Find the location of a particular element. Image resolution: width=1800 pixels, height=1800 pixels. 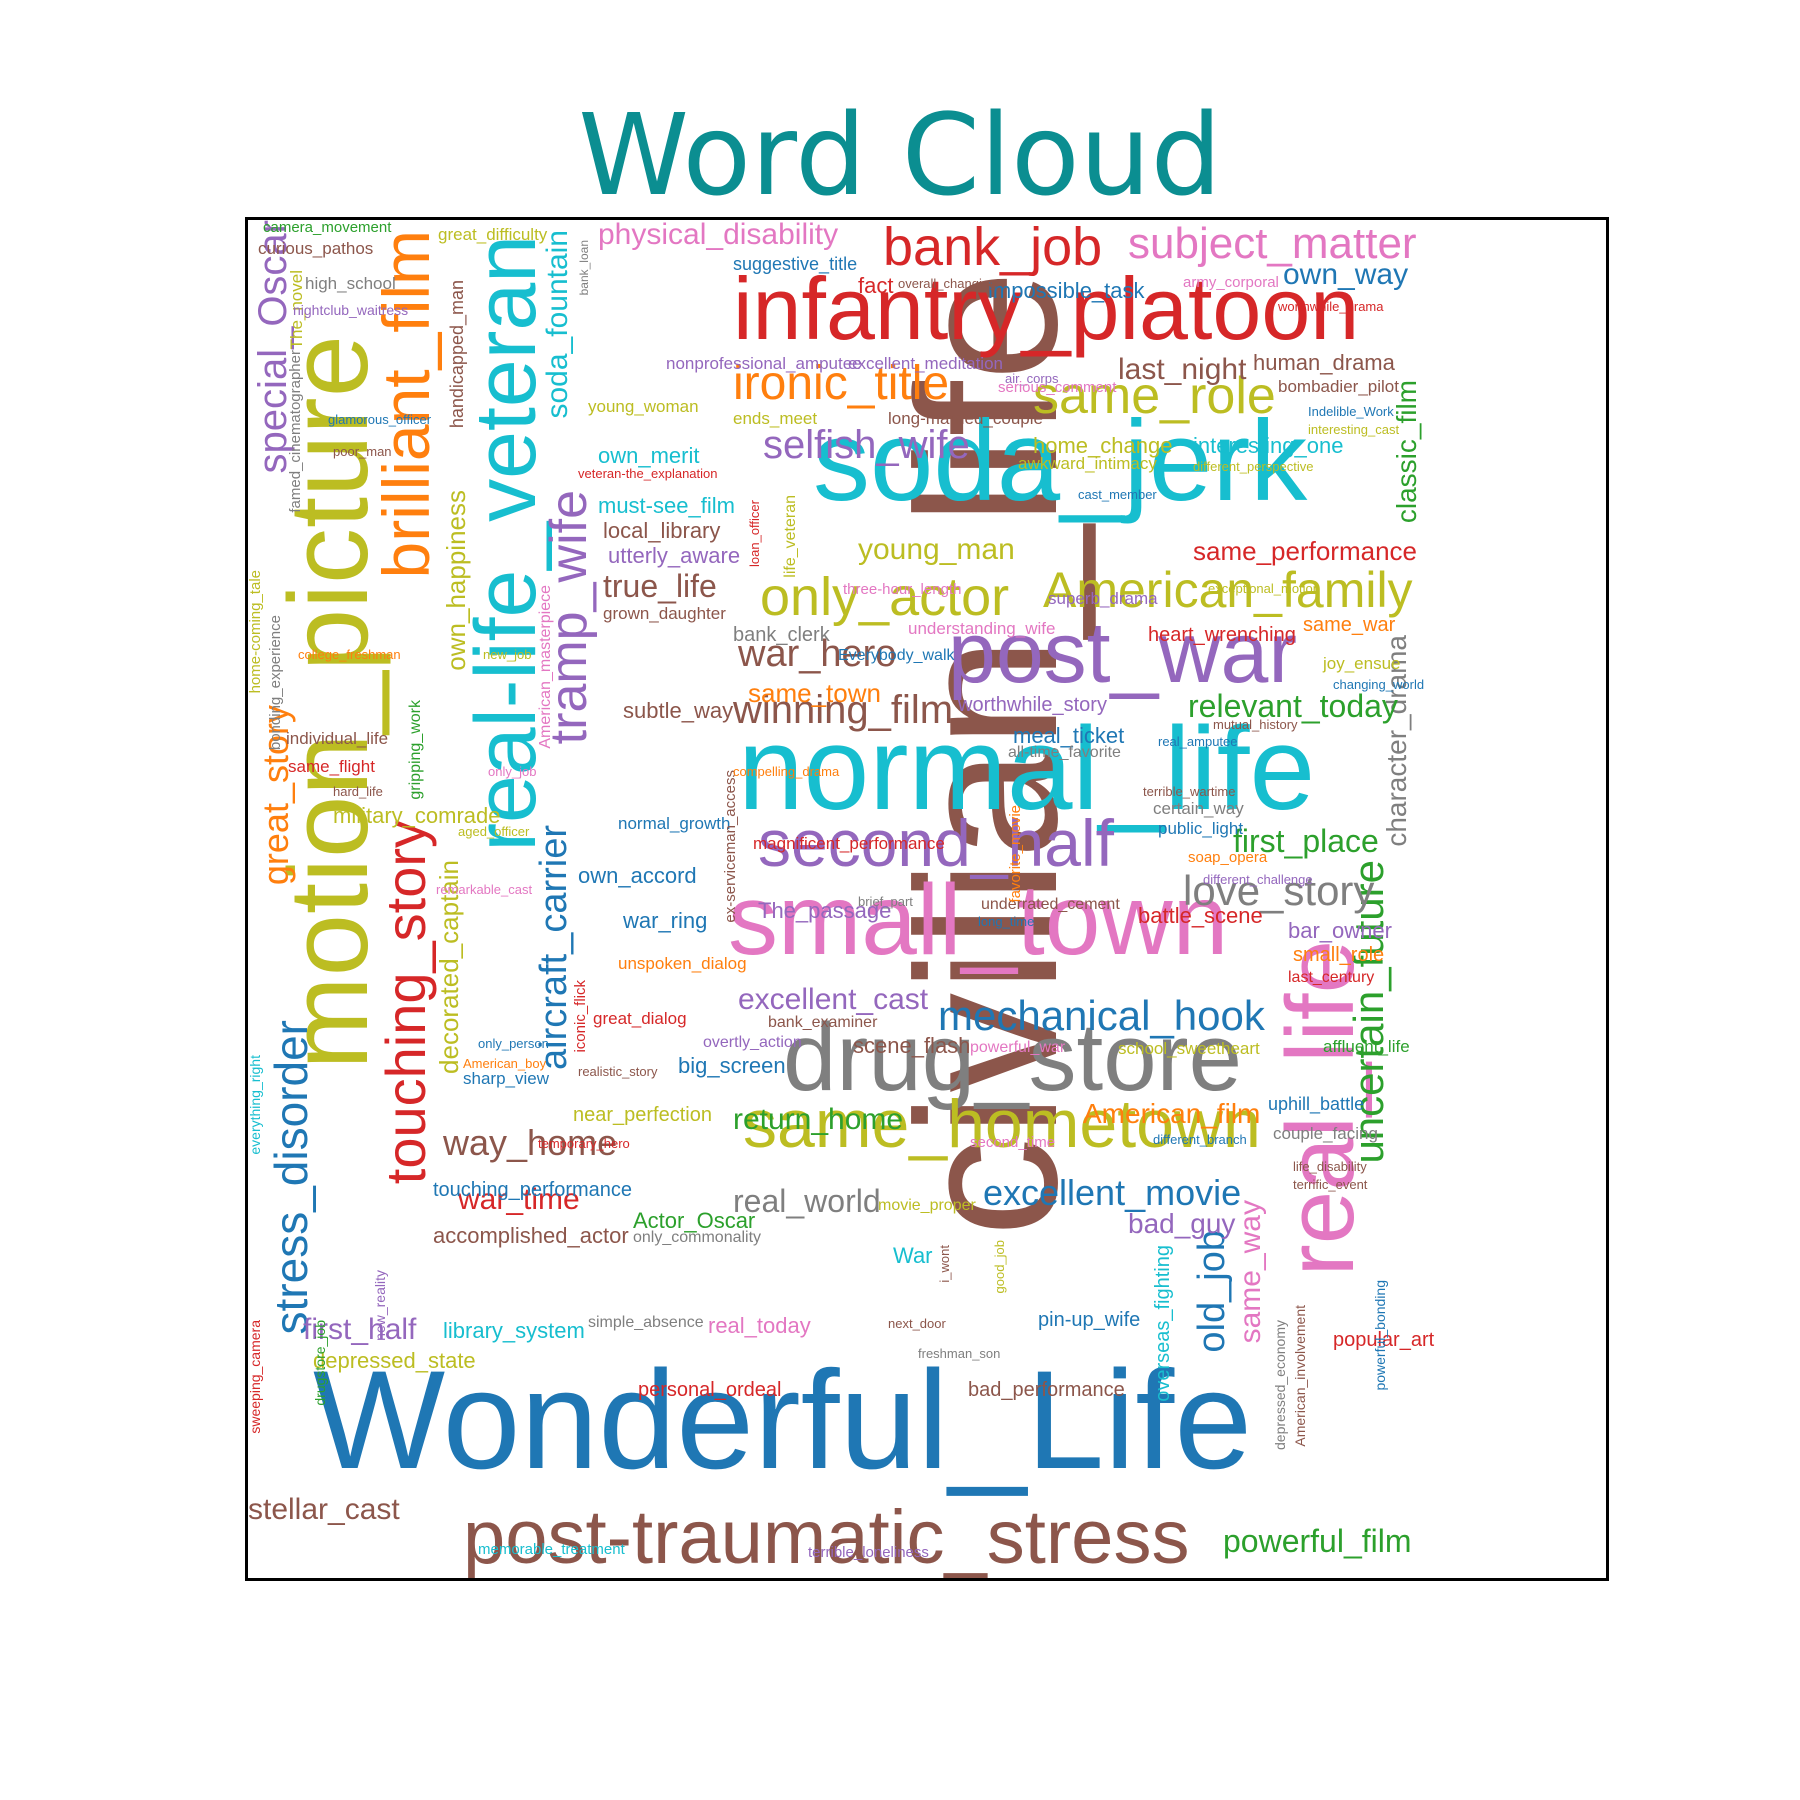

word-air-corps: air_corps is located at coordinates (1032, 378).